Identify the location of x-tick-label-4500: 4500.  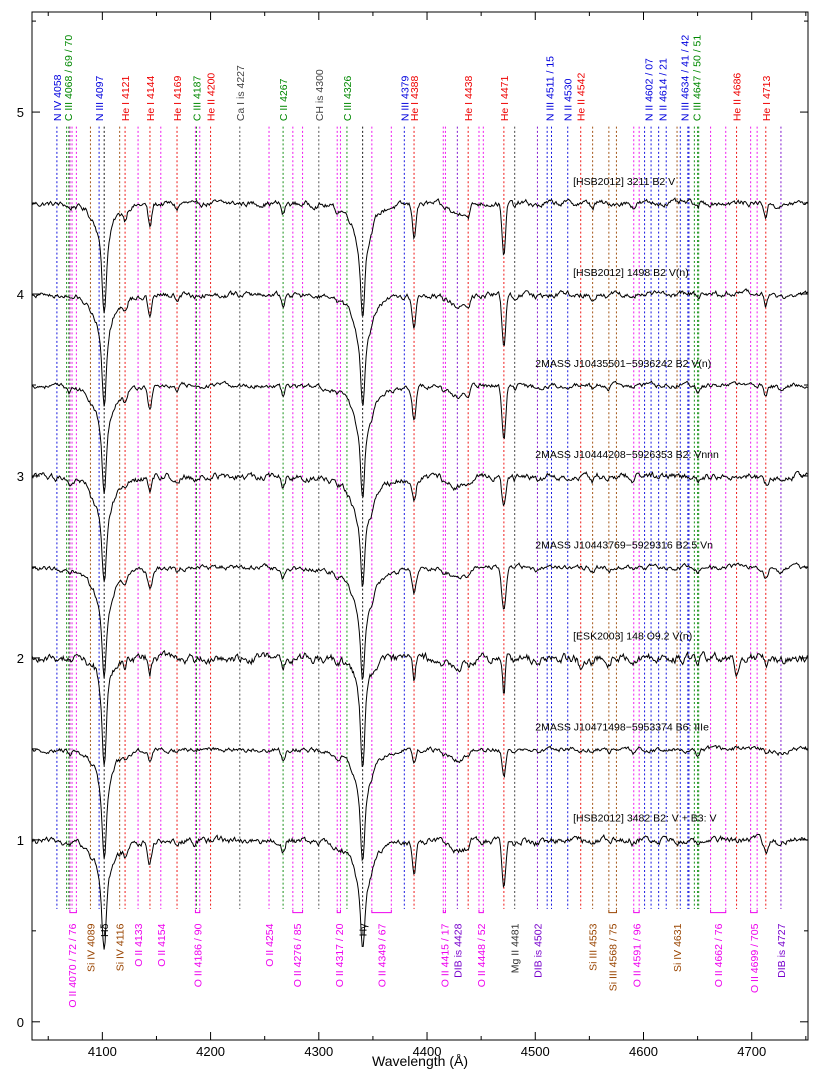
(535, 1051).